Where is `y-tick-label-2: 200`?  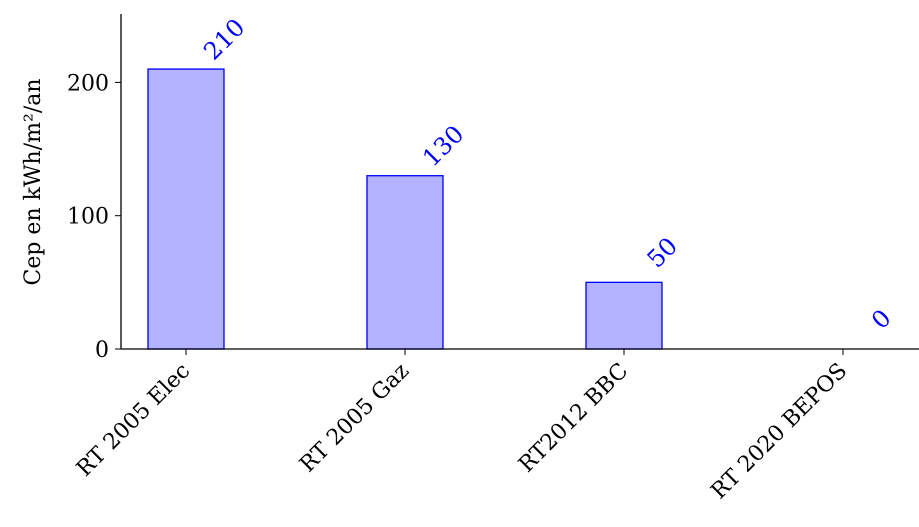
y-tick-label-2: 200 is located at coordinates (88, 83).